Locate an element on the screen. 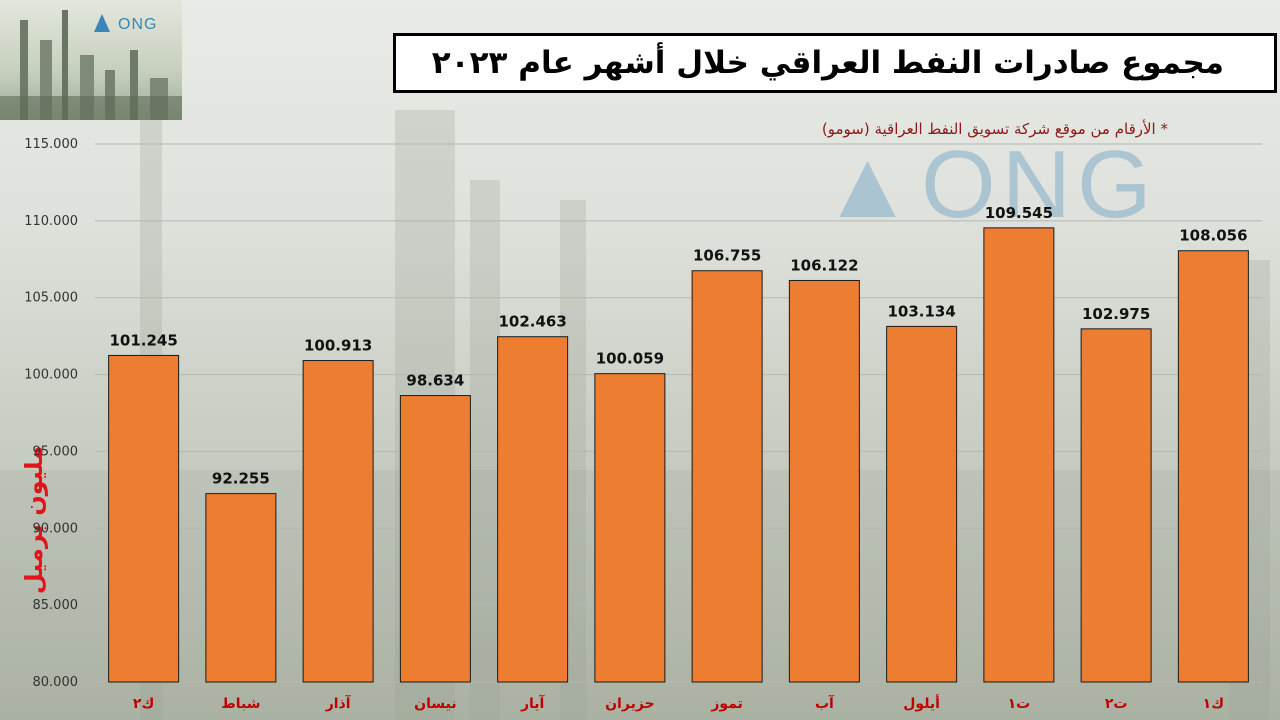 The width and height of the screenshot is (1280, 720). category-label: ك١ is located at coordinates (1213, 704).